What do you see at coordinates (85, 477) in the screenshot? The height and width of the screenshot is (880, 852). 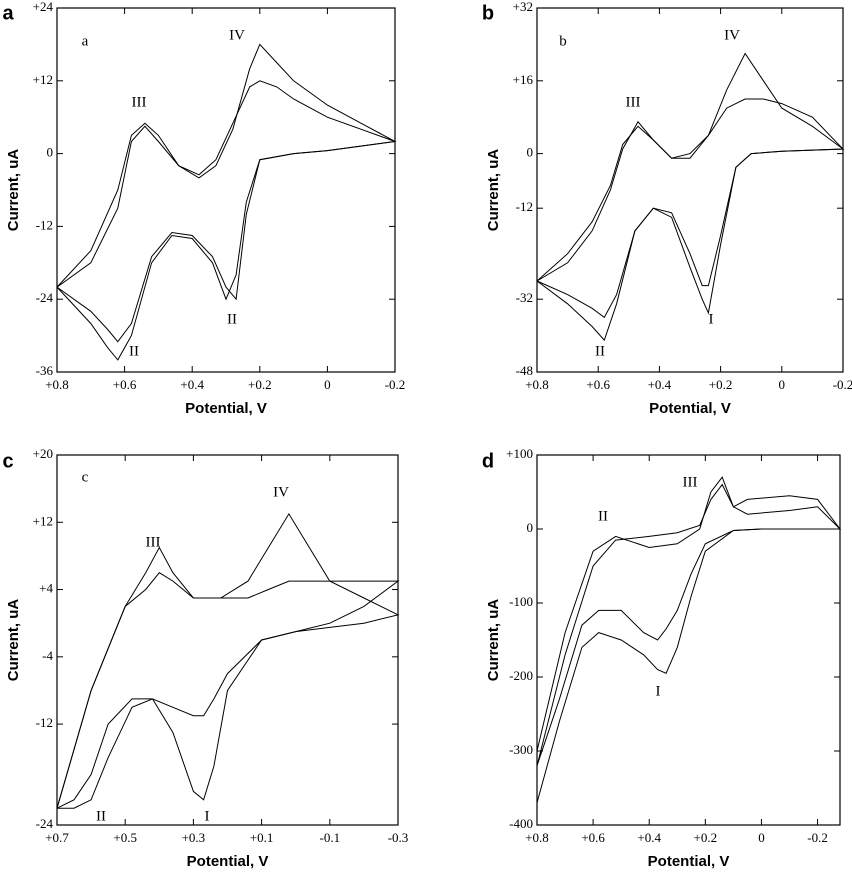 I see `inner-label: c` at bounding box center [85, 477].